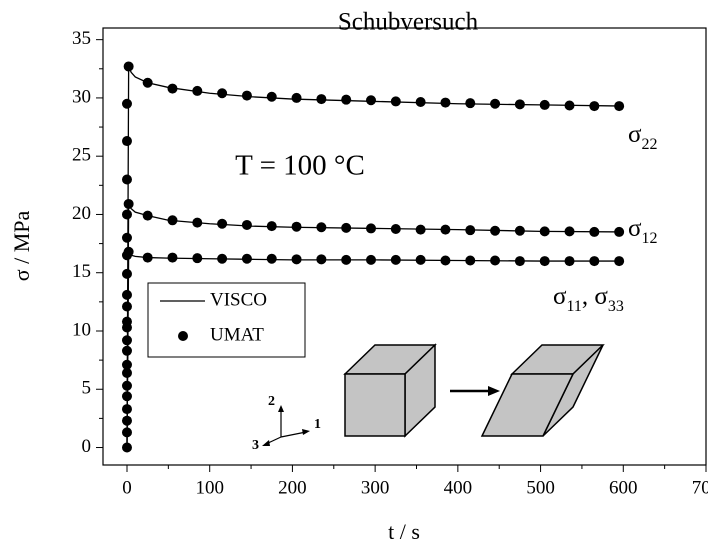 Image resolution: width=708 pixels, height=548 pixels. What do you see at coordinates (238, 299) in the screenshot?
I see `legend-label: VISCO` at bounding box center [238, 299].